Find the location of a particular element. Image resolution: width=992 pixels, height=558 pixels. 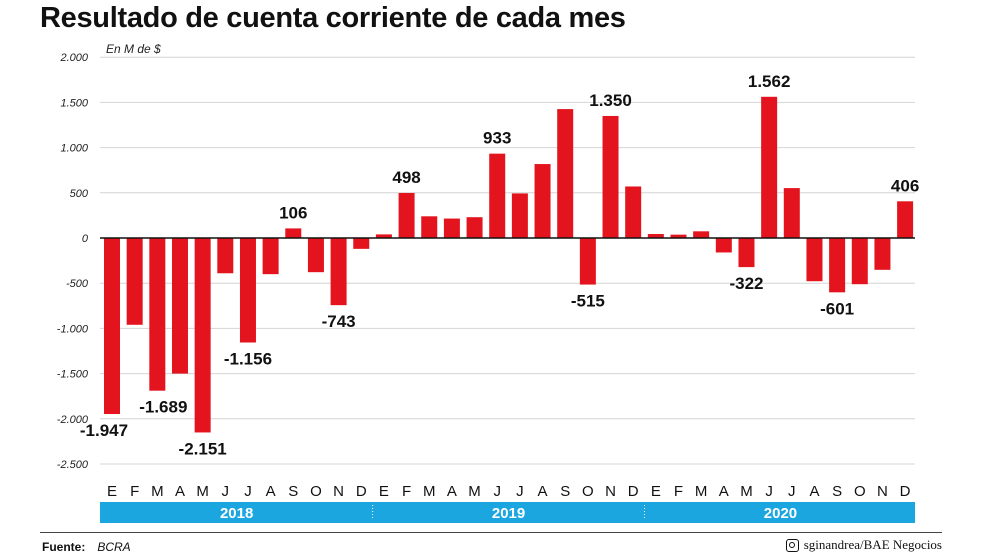

source: Fuente: BCRA is located at coordinates (86, 547).